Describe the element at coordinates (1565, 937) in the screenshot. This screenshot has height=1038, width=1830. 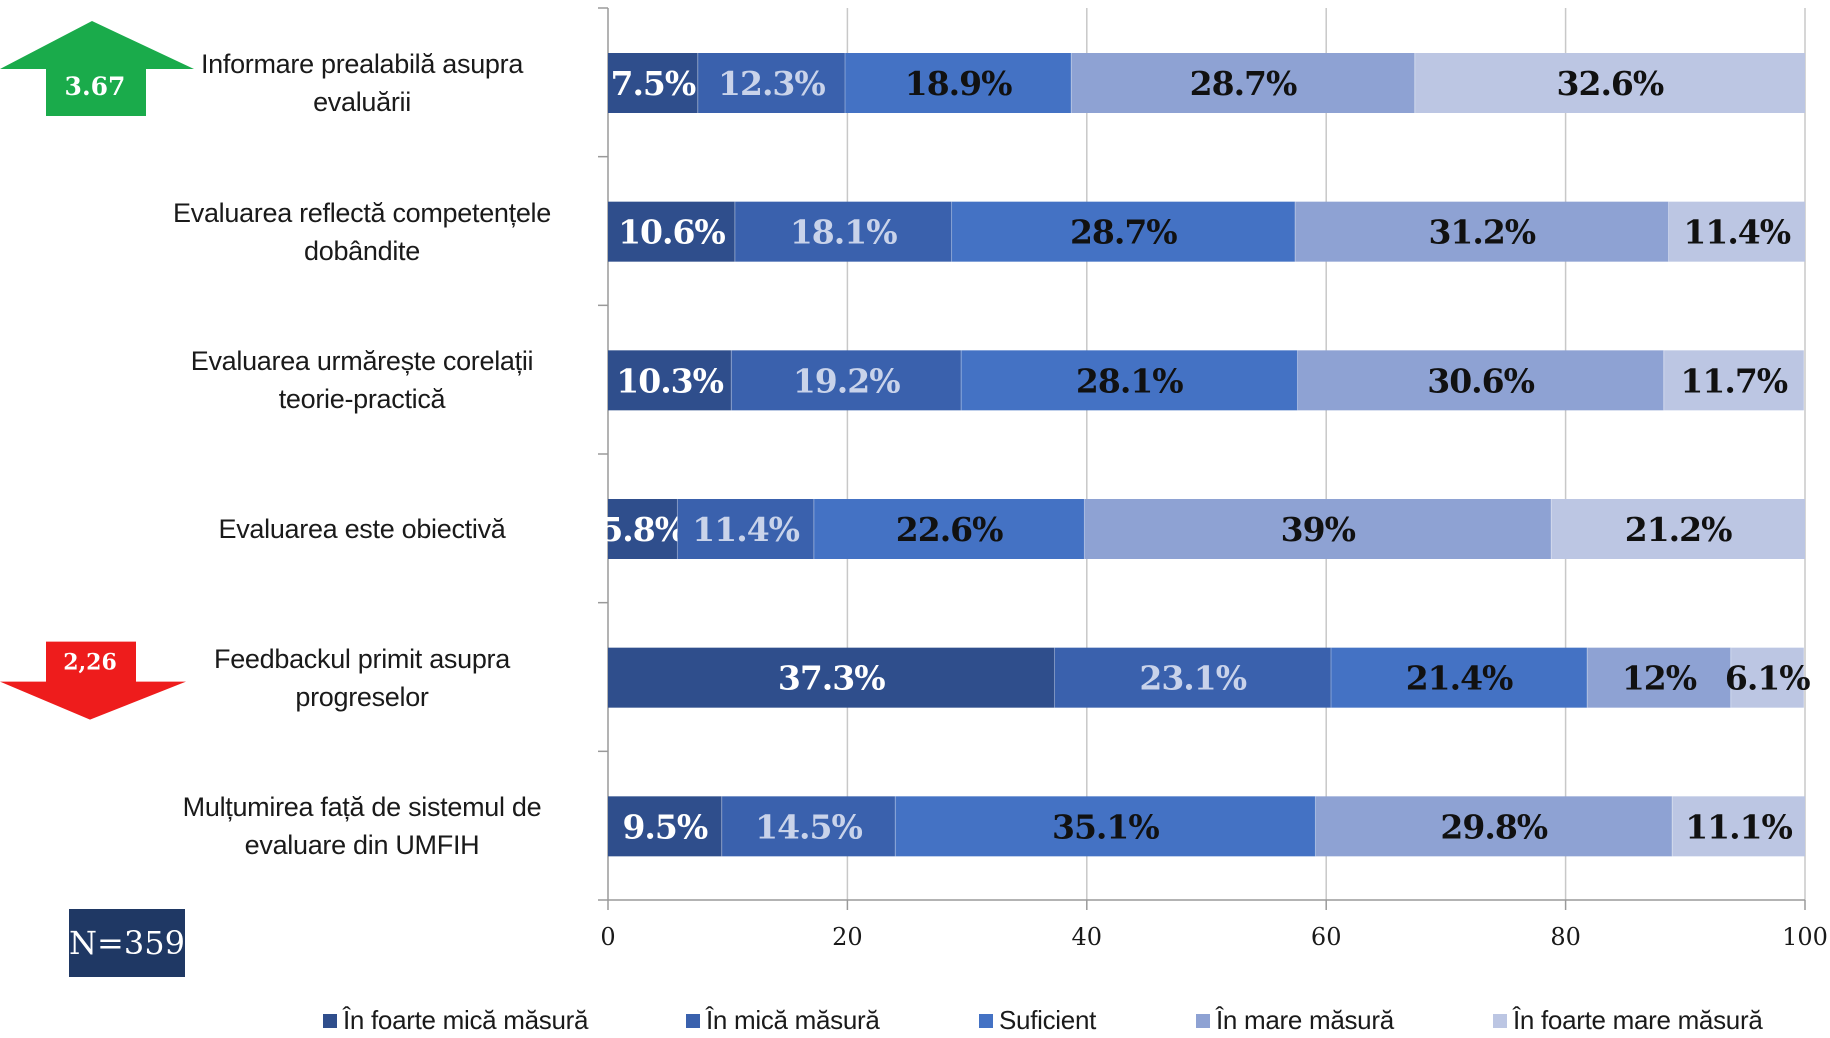
I see `x-tick-label: 80` at that location.